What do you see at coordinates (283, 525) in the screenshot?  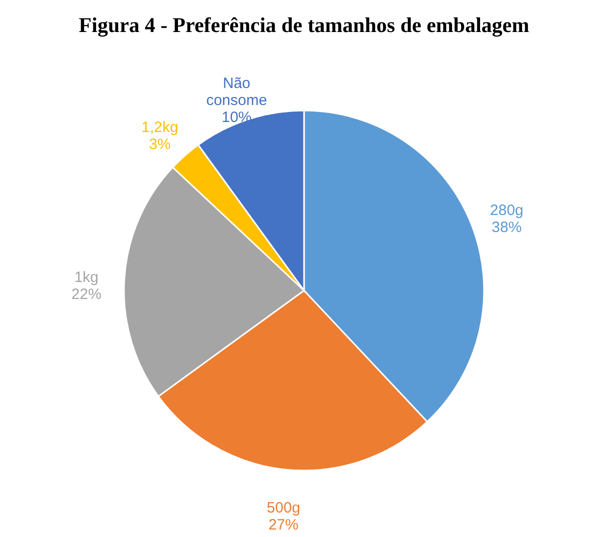 I see `data-label: 27%` at bounding box center [283, 525].